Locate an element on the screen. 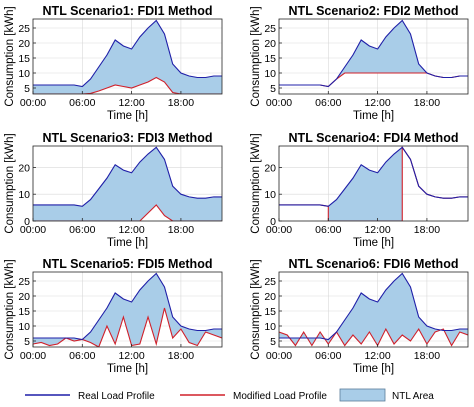  chart-title: NTL Scenario5: FDI5 Method is located at coordinates (128, 264).